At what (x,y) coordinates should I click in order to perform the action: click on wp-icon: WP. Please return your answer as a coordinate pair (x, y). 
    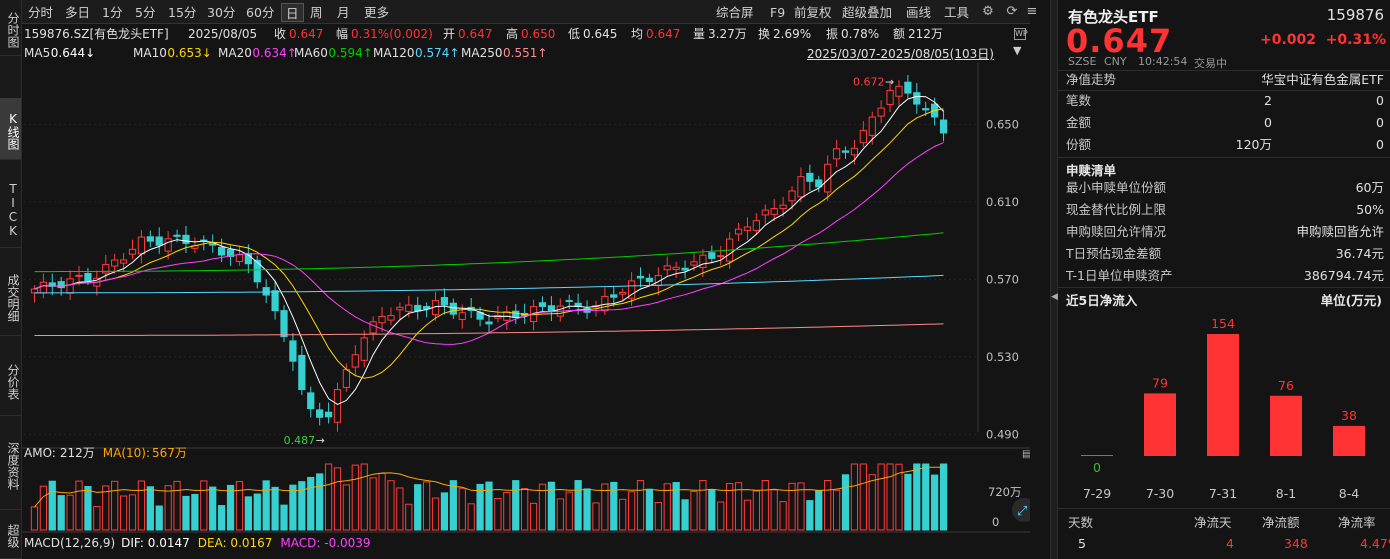
    Looking at the image, I should click on (1021, 34).